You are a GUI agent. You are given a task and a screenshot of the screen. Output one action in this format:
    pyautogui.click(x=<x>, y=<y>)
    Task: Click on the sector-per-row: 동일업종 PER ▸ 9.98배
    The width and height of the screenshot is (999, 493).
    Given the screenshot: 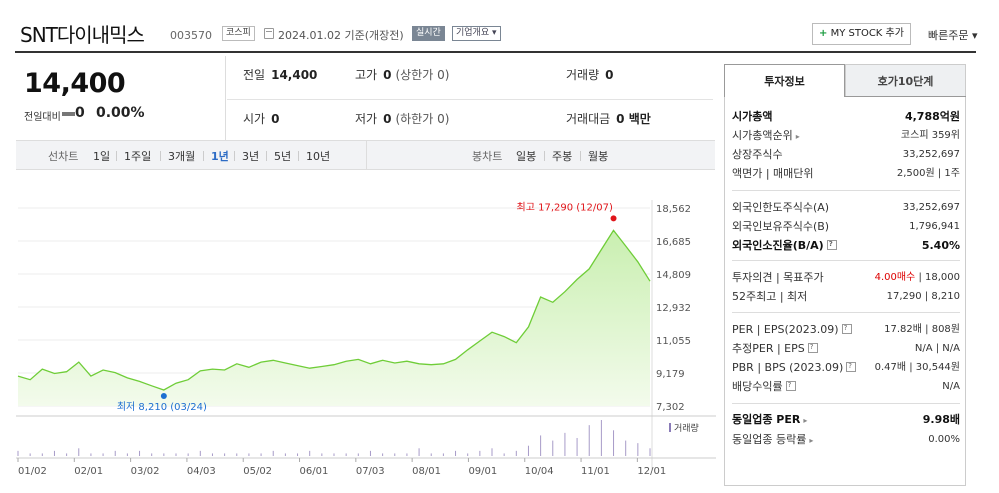 What is the action you would take?
    pyautogui.click(x=846, y=419)
    